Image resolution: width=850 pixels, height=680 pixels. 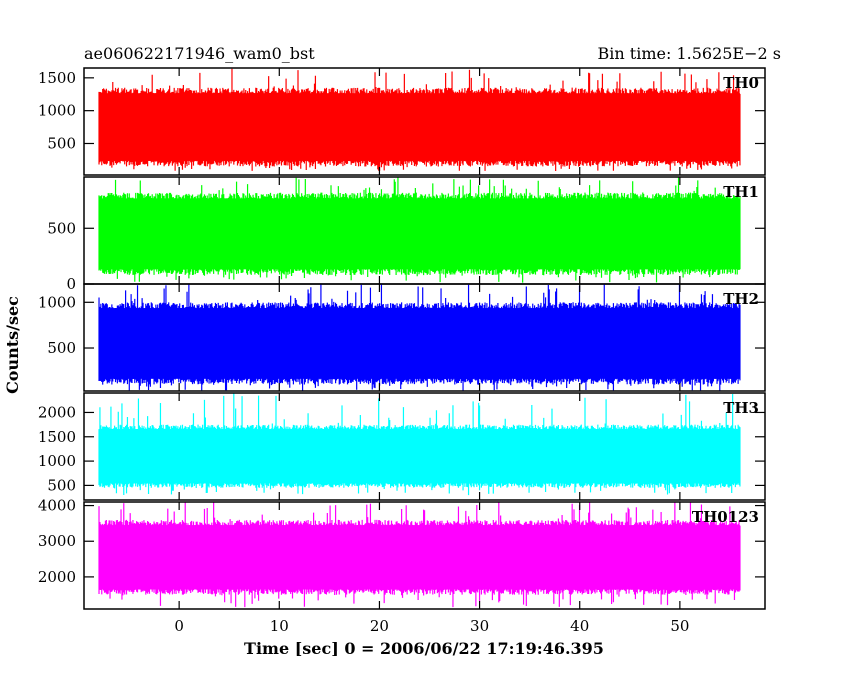 What do you see at coordinates (12, 345) in the screenshot?
I see `y-axis-title: Counts/sec` at bounding box center [12, 345].